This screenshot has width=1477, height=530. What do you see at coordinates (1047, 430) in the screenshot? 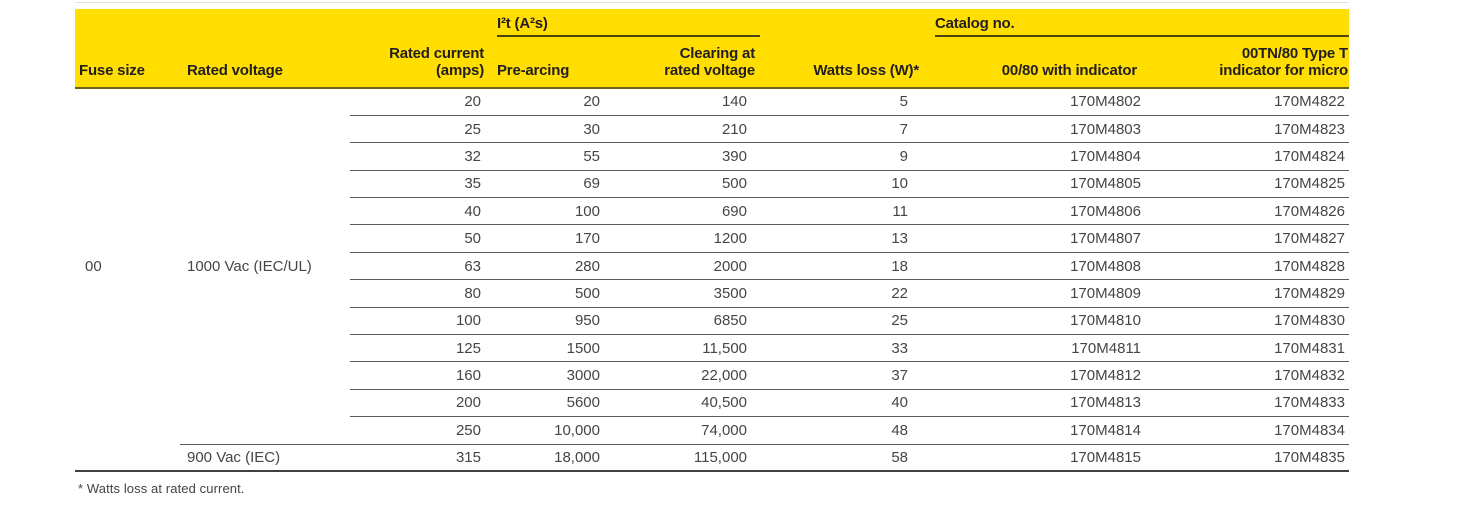
I see `catalog-std-cell: 170M4814` at bounding box center [1047, 430].